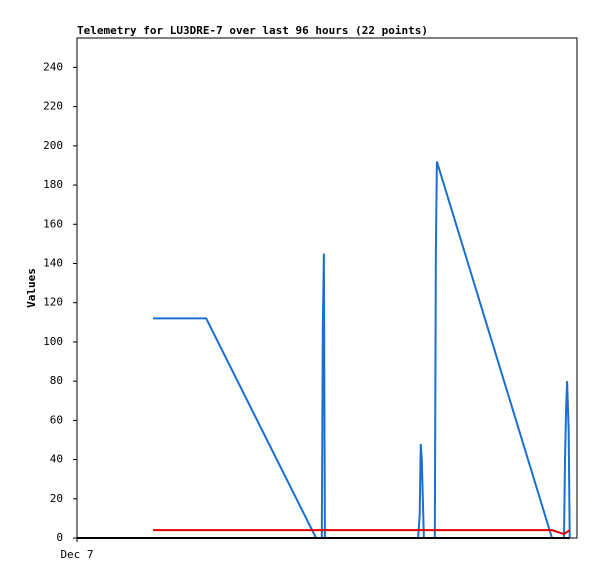 This screenshot has height=579, width=597. What do you see at coordinates (56, 459) in the screenshot?
I see `y-tick-label: 40` at bounding box center [56, 459].